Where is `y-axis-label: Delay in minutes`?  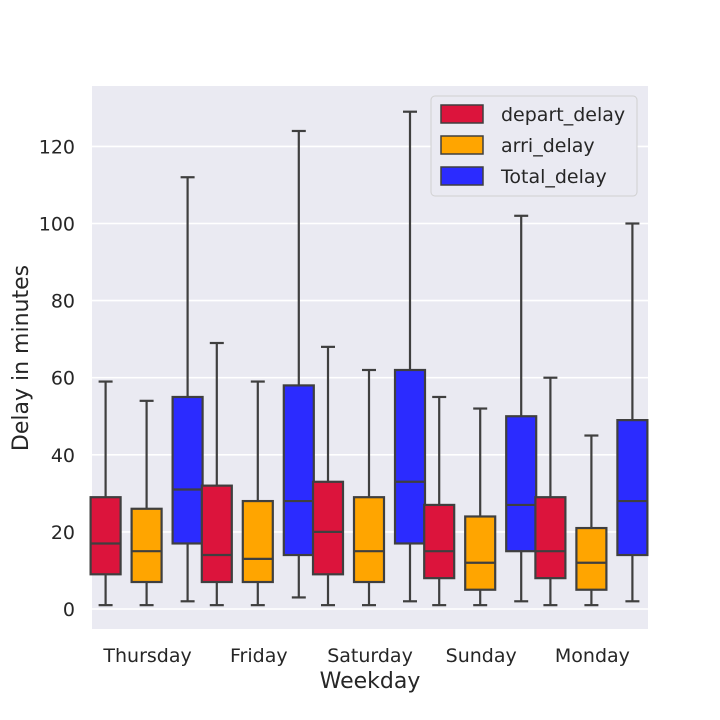
y-axis-label: Delay in minutes is located at coordinates (21, 358).